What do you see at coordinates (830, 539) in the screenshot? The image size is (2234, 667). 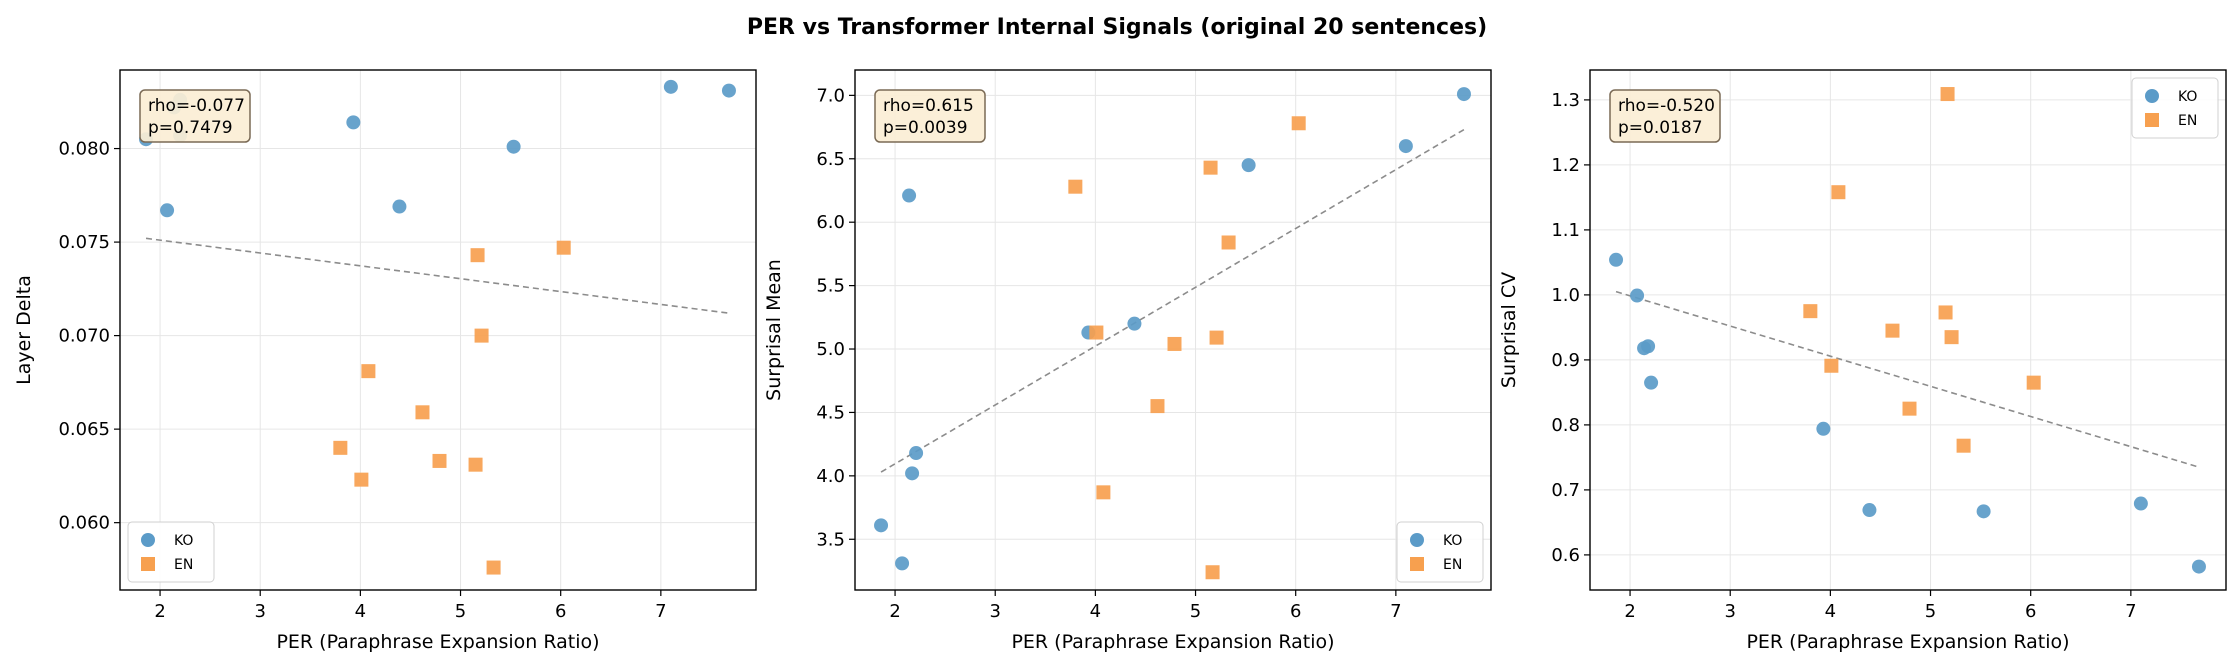 I see `y-tick-label: 3.5` at bounding box center [830, 539].